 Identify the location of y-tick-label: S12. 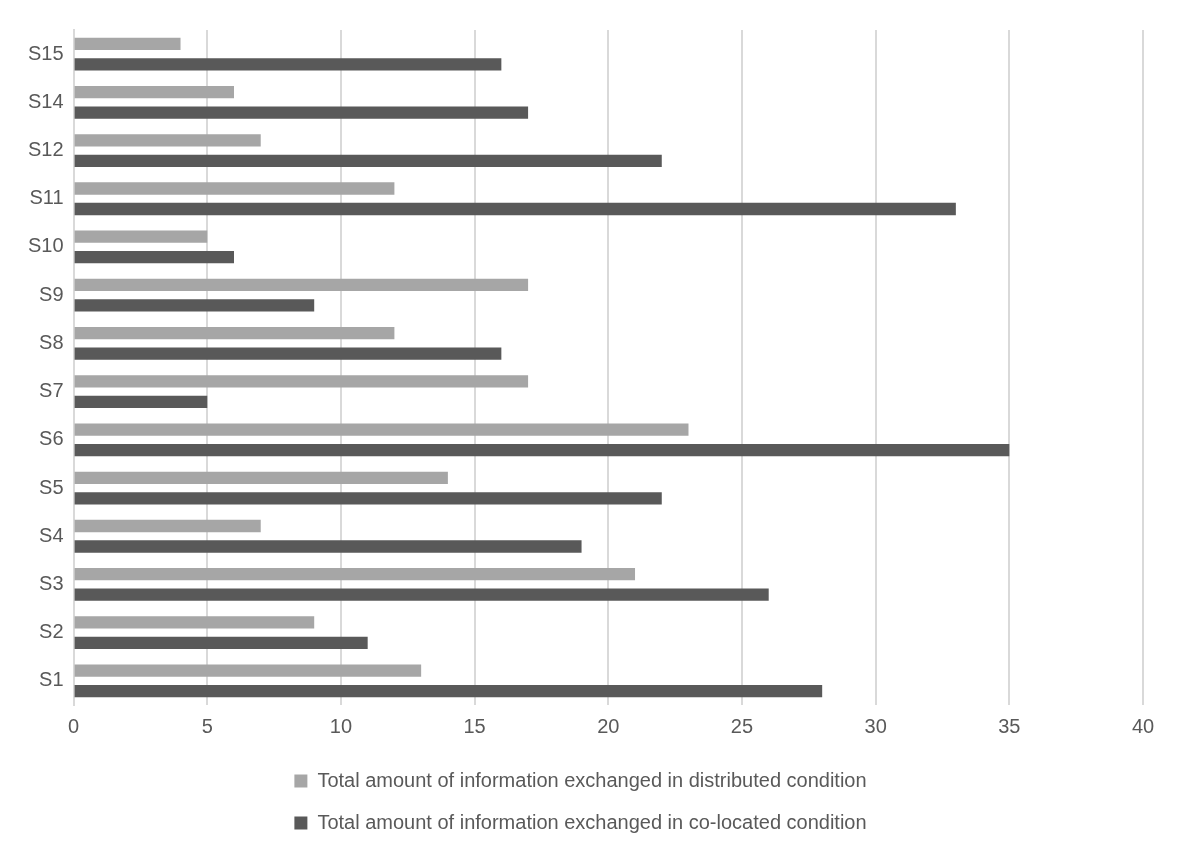
(45, 149).